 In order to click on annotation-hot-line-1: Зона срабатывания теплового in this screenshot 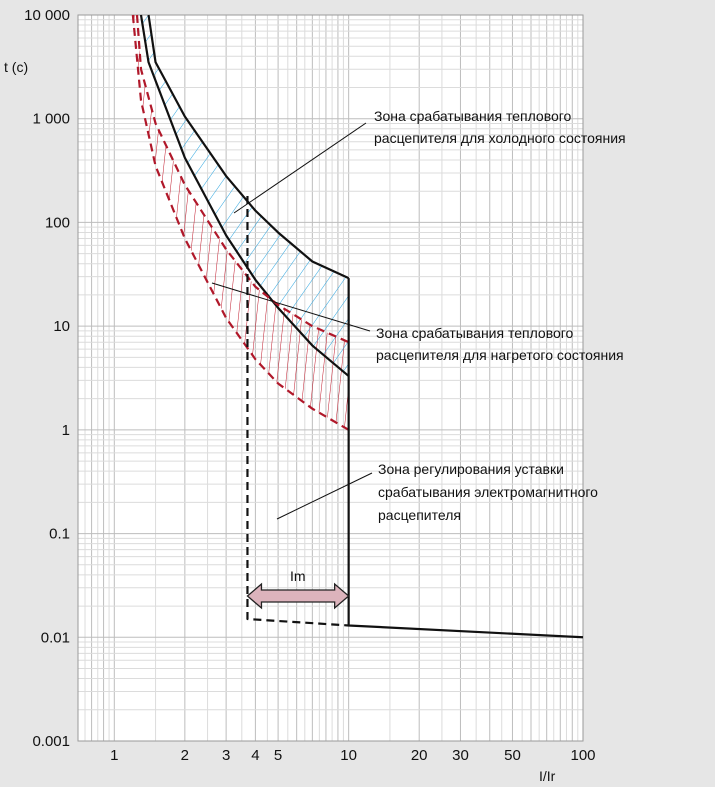, I will do `click(475, 333)`.